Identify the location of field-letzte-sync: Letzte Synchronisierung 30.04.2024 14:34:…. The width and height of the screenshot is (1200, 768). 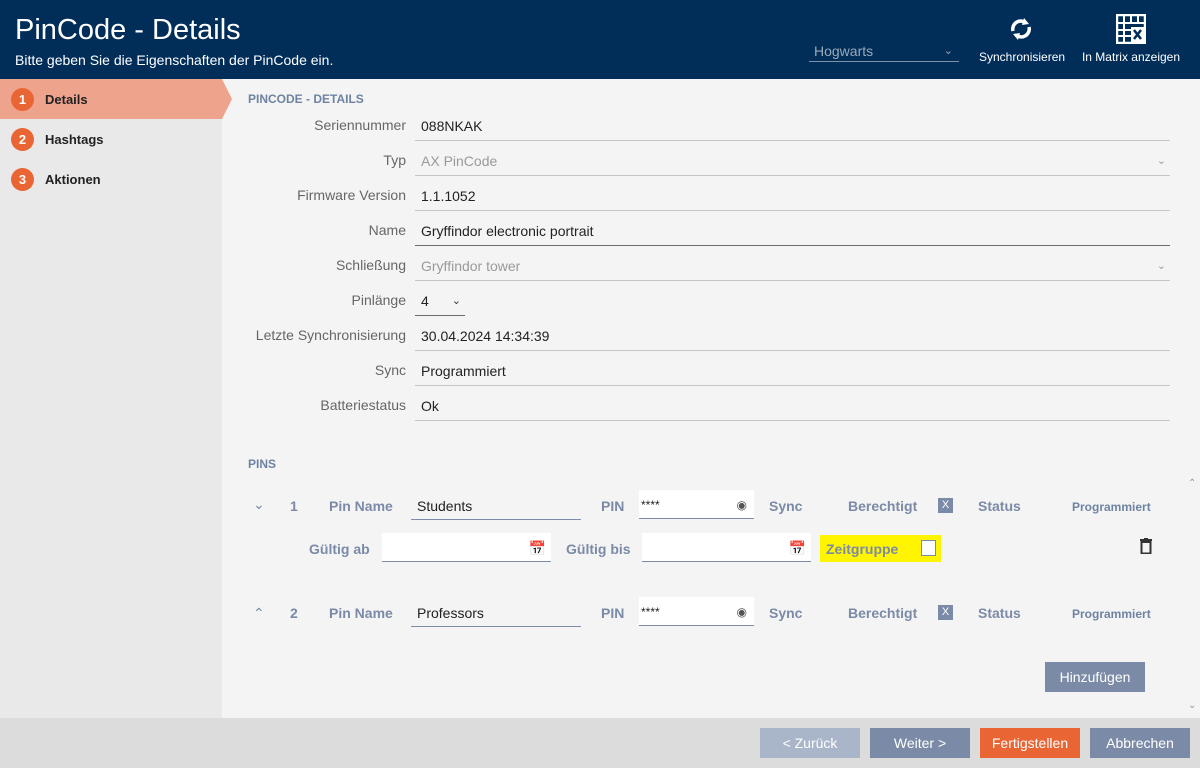
(696, 337).